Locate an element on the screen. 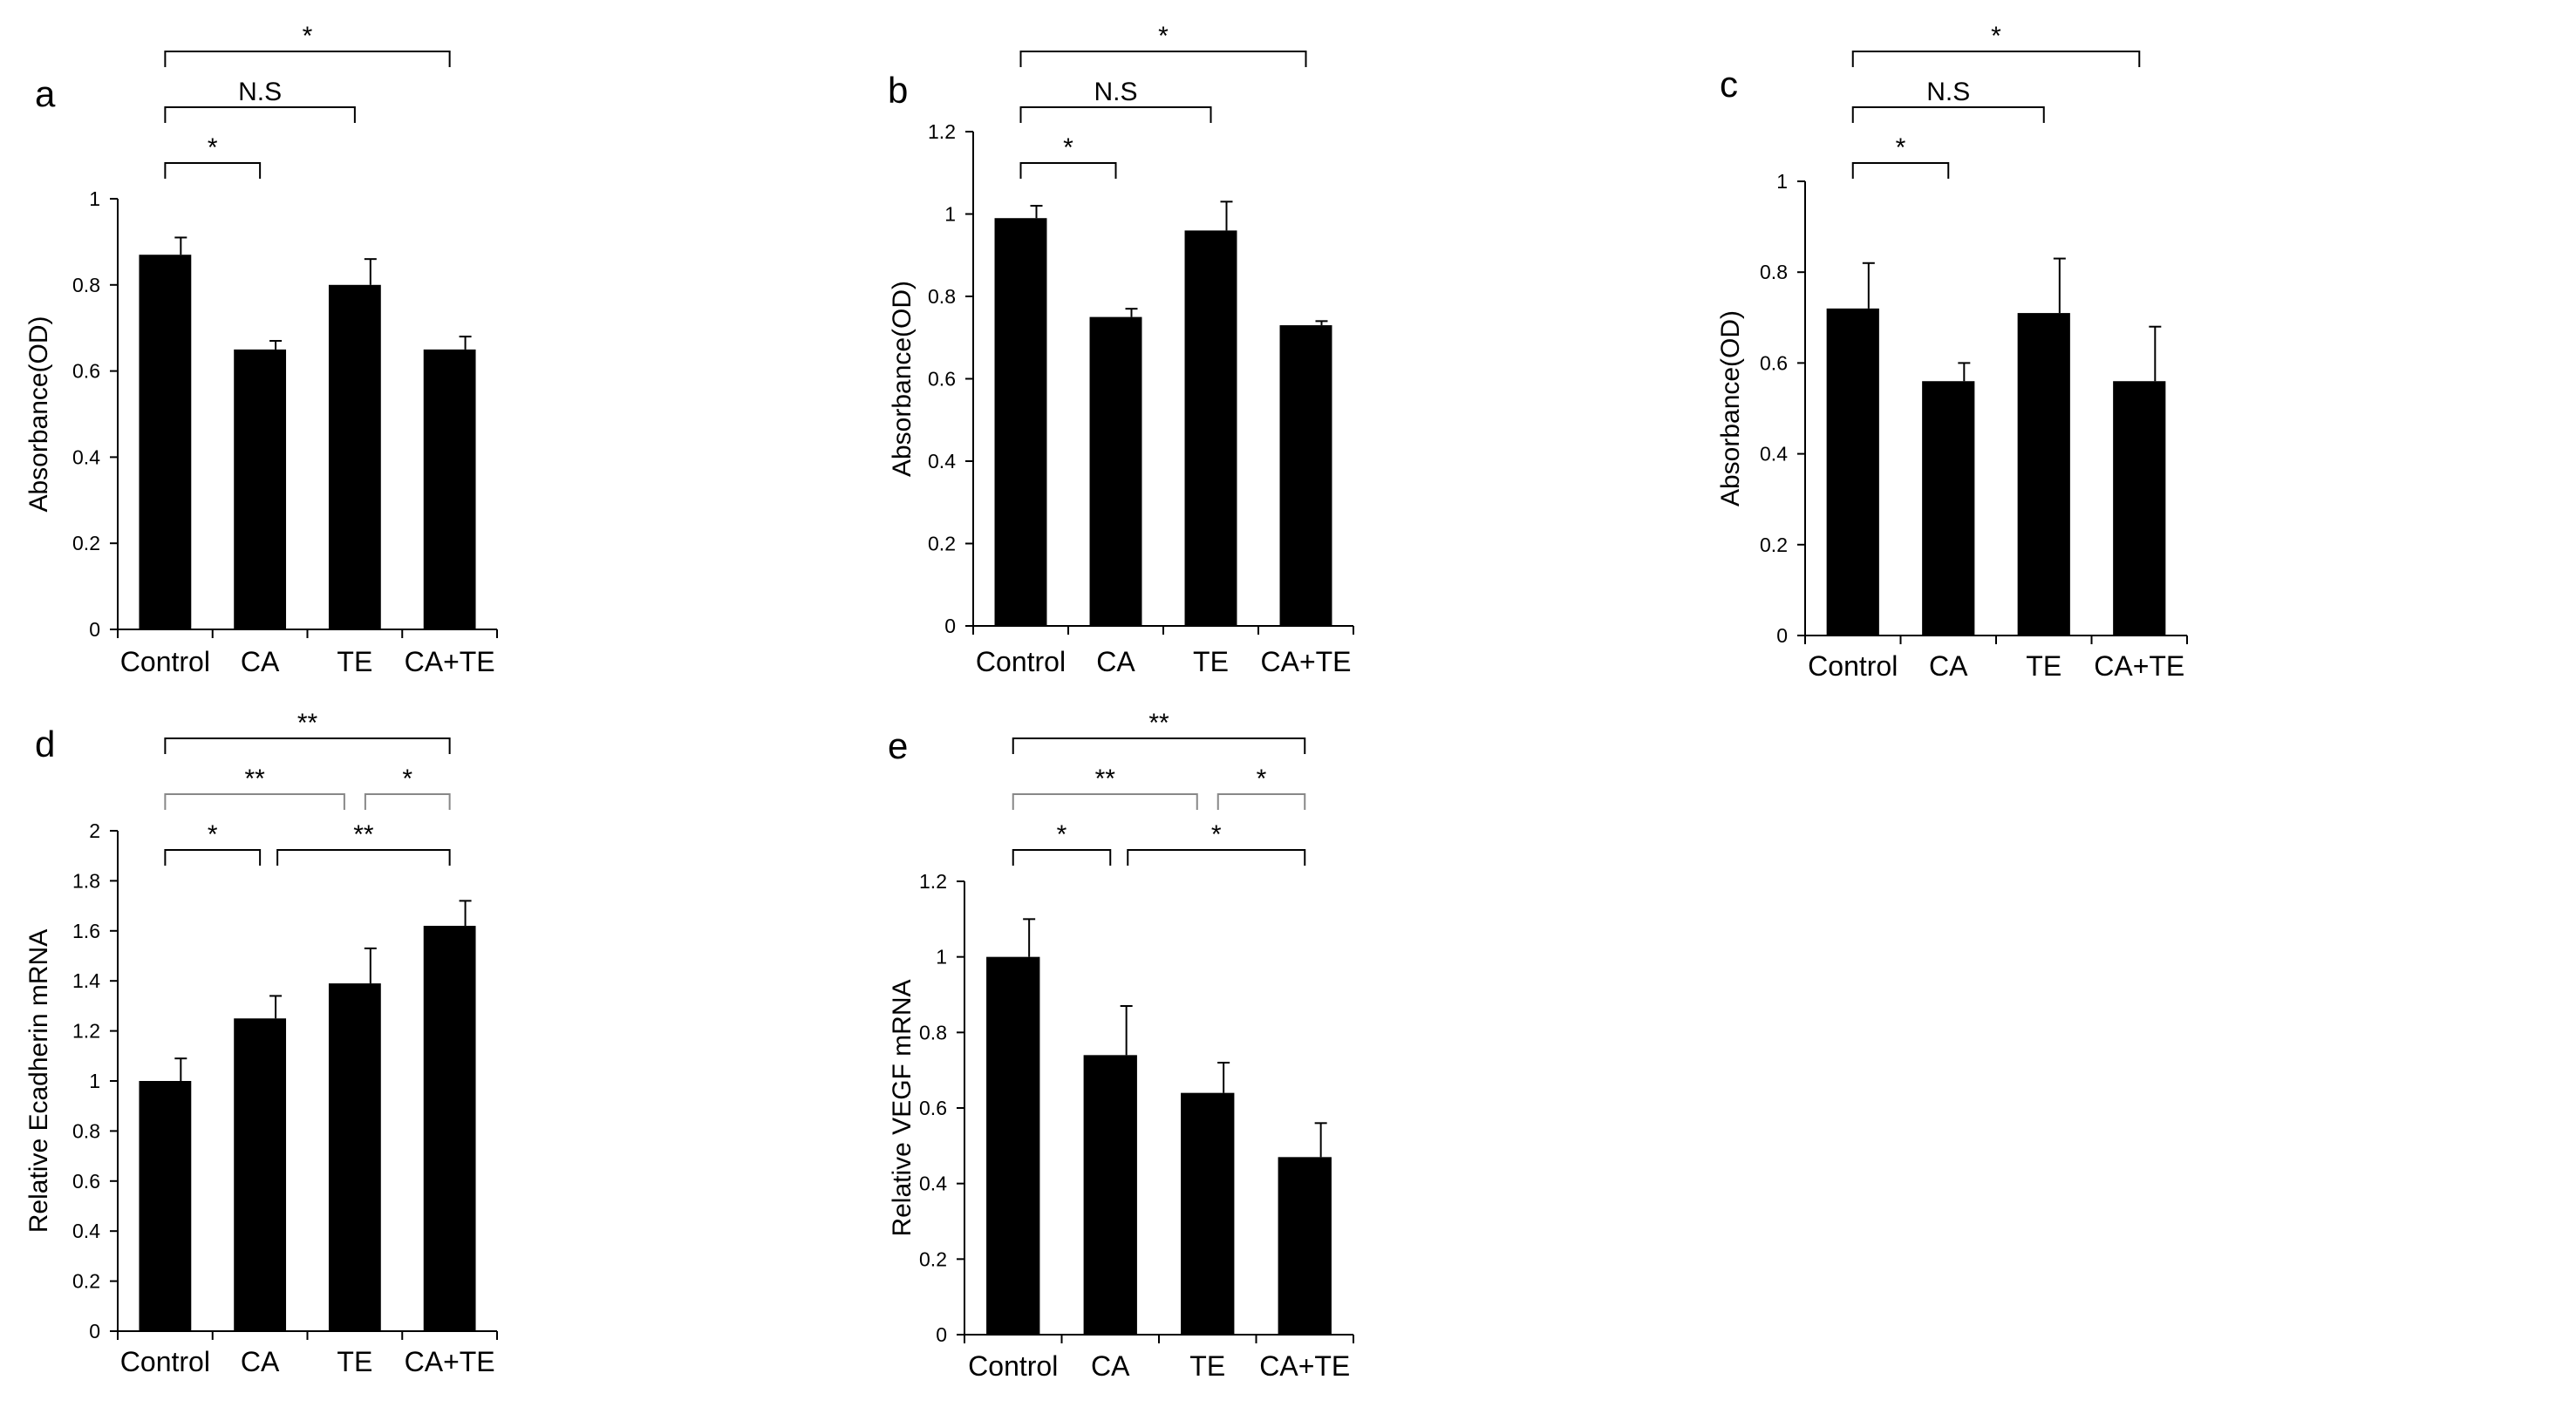  panel-label-e: e is located at coordinates (898, 745).